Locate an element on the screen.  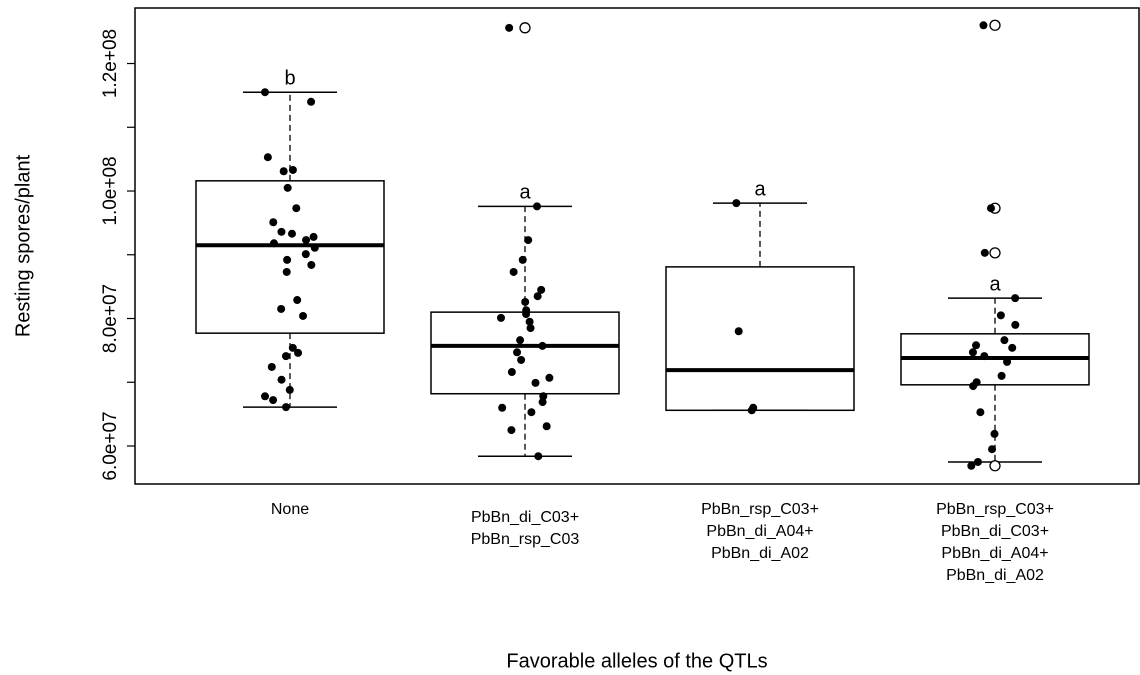
x-tick-label: PbBn_rsp_C03 is located at coordinates (525, 539).